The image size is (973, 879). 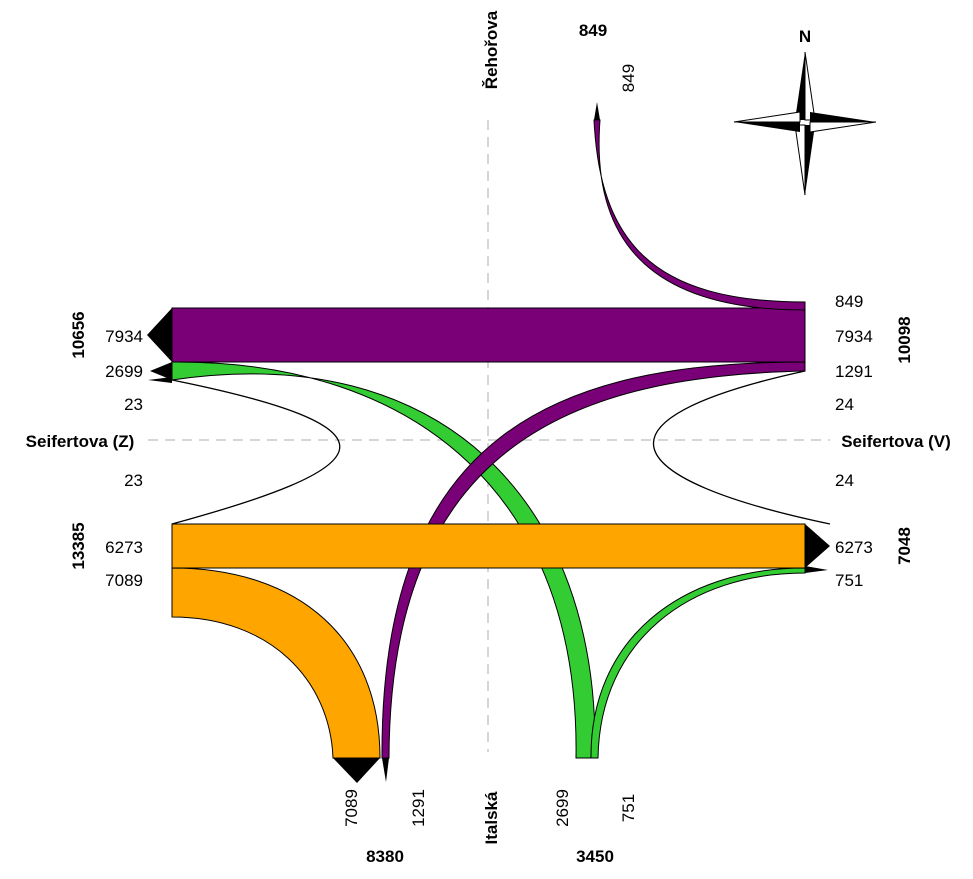 I want to click on label-north-849: 849, so click(x=628, y=78).